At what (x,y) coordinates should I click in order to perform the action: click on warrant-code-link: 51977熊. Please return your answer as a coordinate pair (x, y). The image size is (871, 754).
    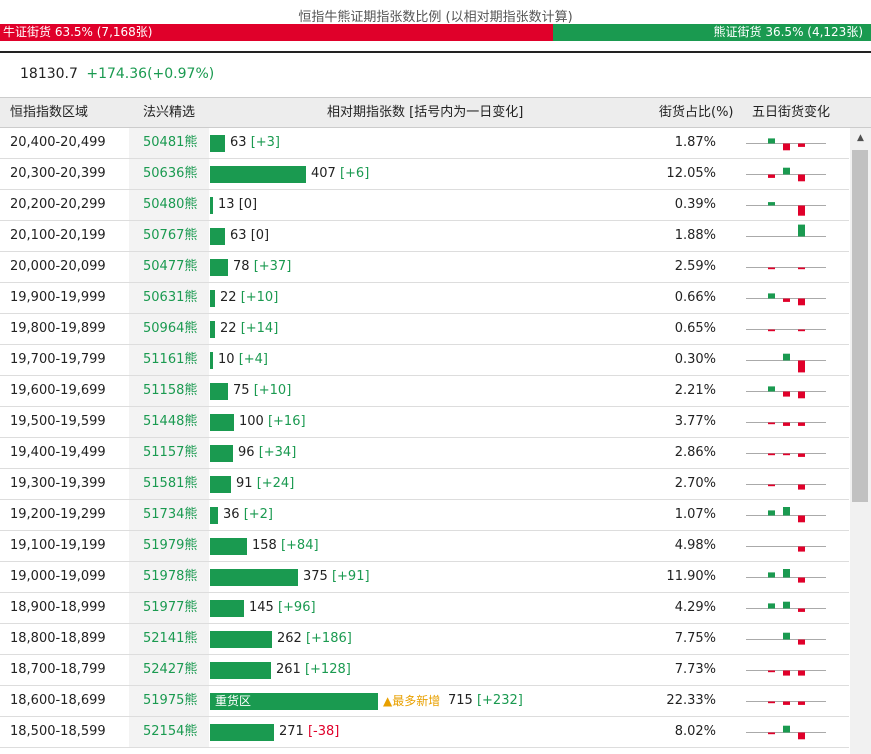
    Looking at the image, I should click on (170, 607).